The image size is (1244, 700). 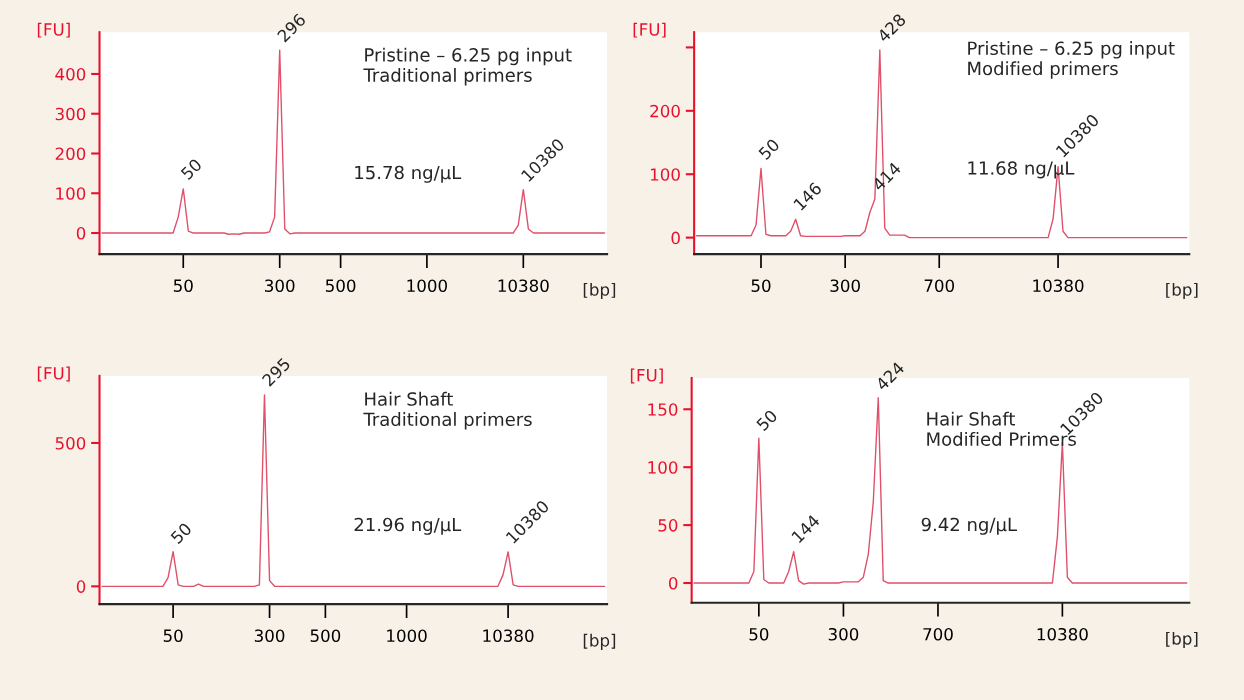 What do you see at coordinates (889, 376) in the screenshot?
I see `annotation: 424` at bounding box center [889, 376].